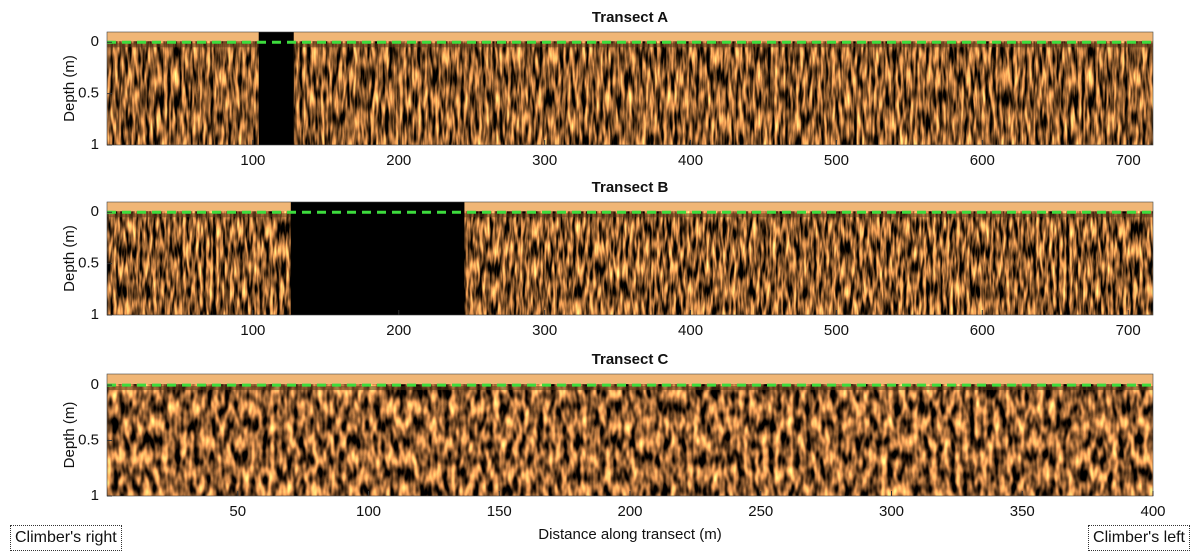 The width and height of the screenshot is (1199, 556). Describe the element at coordinates (499, 511) in the screenshot. I see `x-tick-label: 150` at that location.